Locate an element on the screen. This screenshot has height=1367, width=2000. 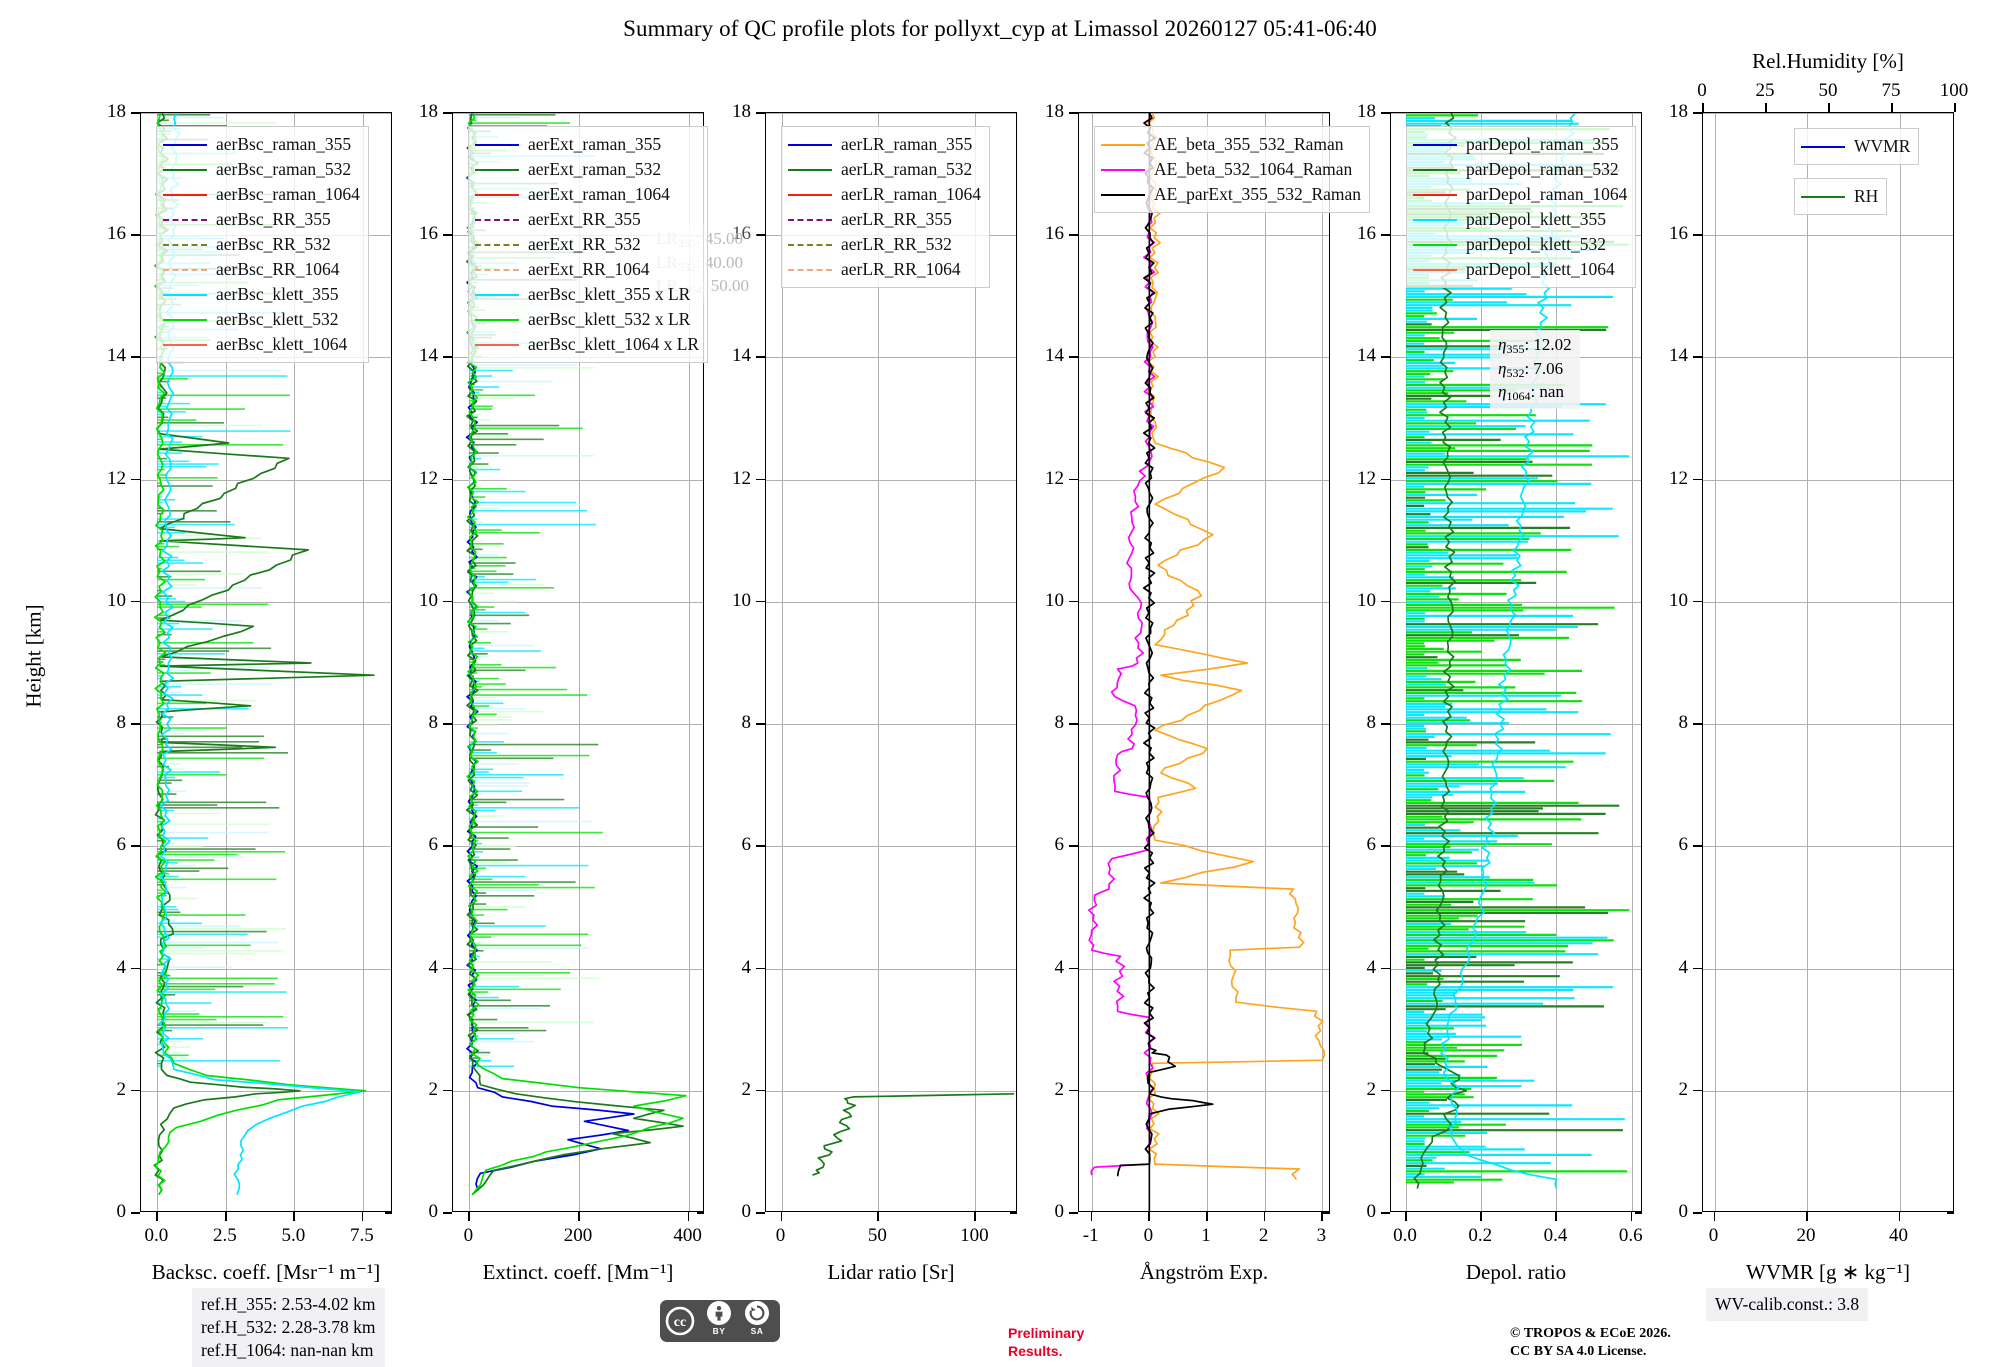
plot-area-angstrom-exponent is located at coordinates (1204, 662).